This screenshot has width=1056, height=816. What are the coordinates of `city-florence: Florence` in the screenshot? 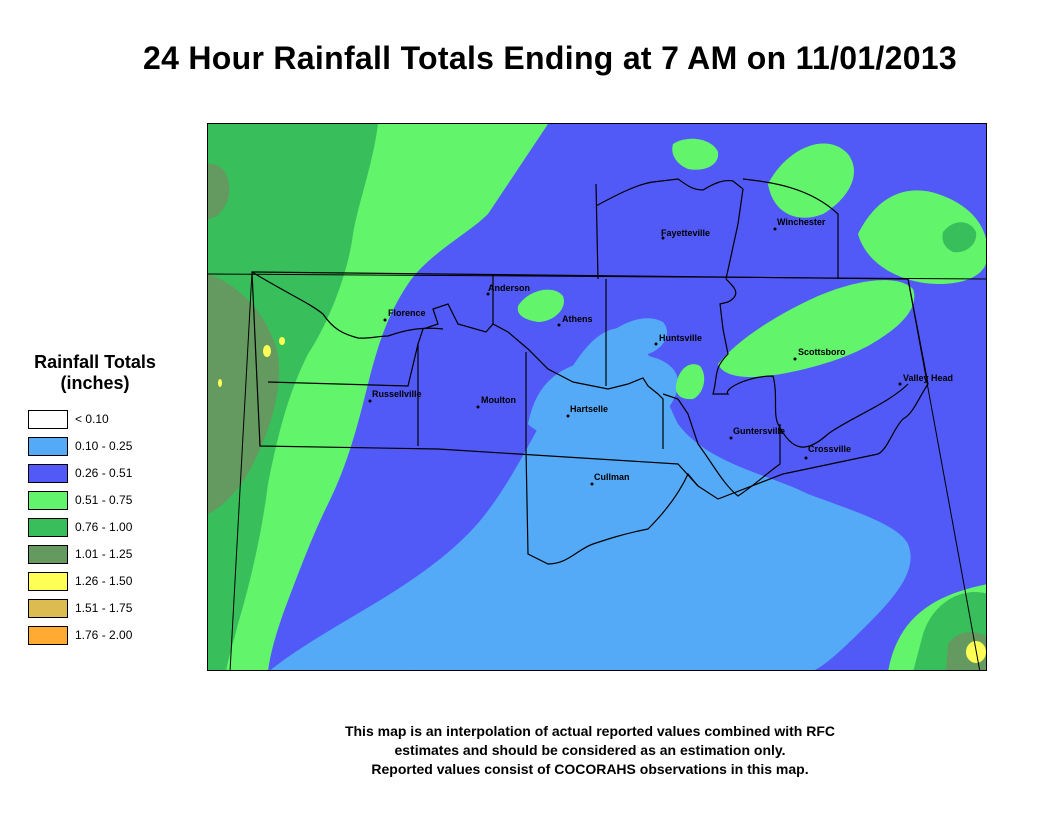 It's located at (404, 315).